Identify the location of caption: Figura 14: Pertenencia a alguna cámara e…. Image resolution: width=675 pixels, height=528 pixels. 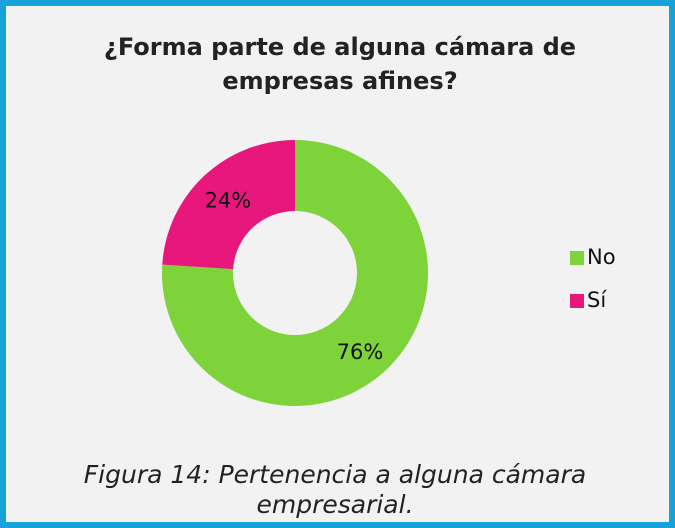
(335, 489).